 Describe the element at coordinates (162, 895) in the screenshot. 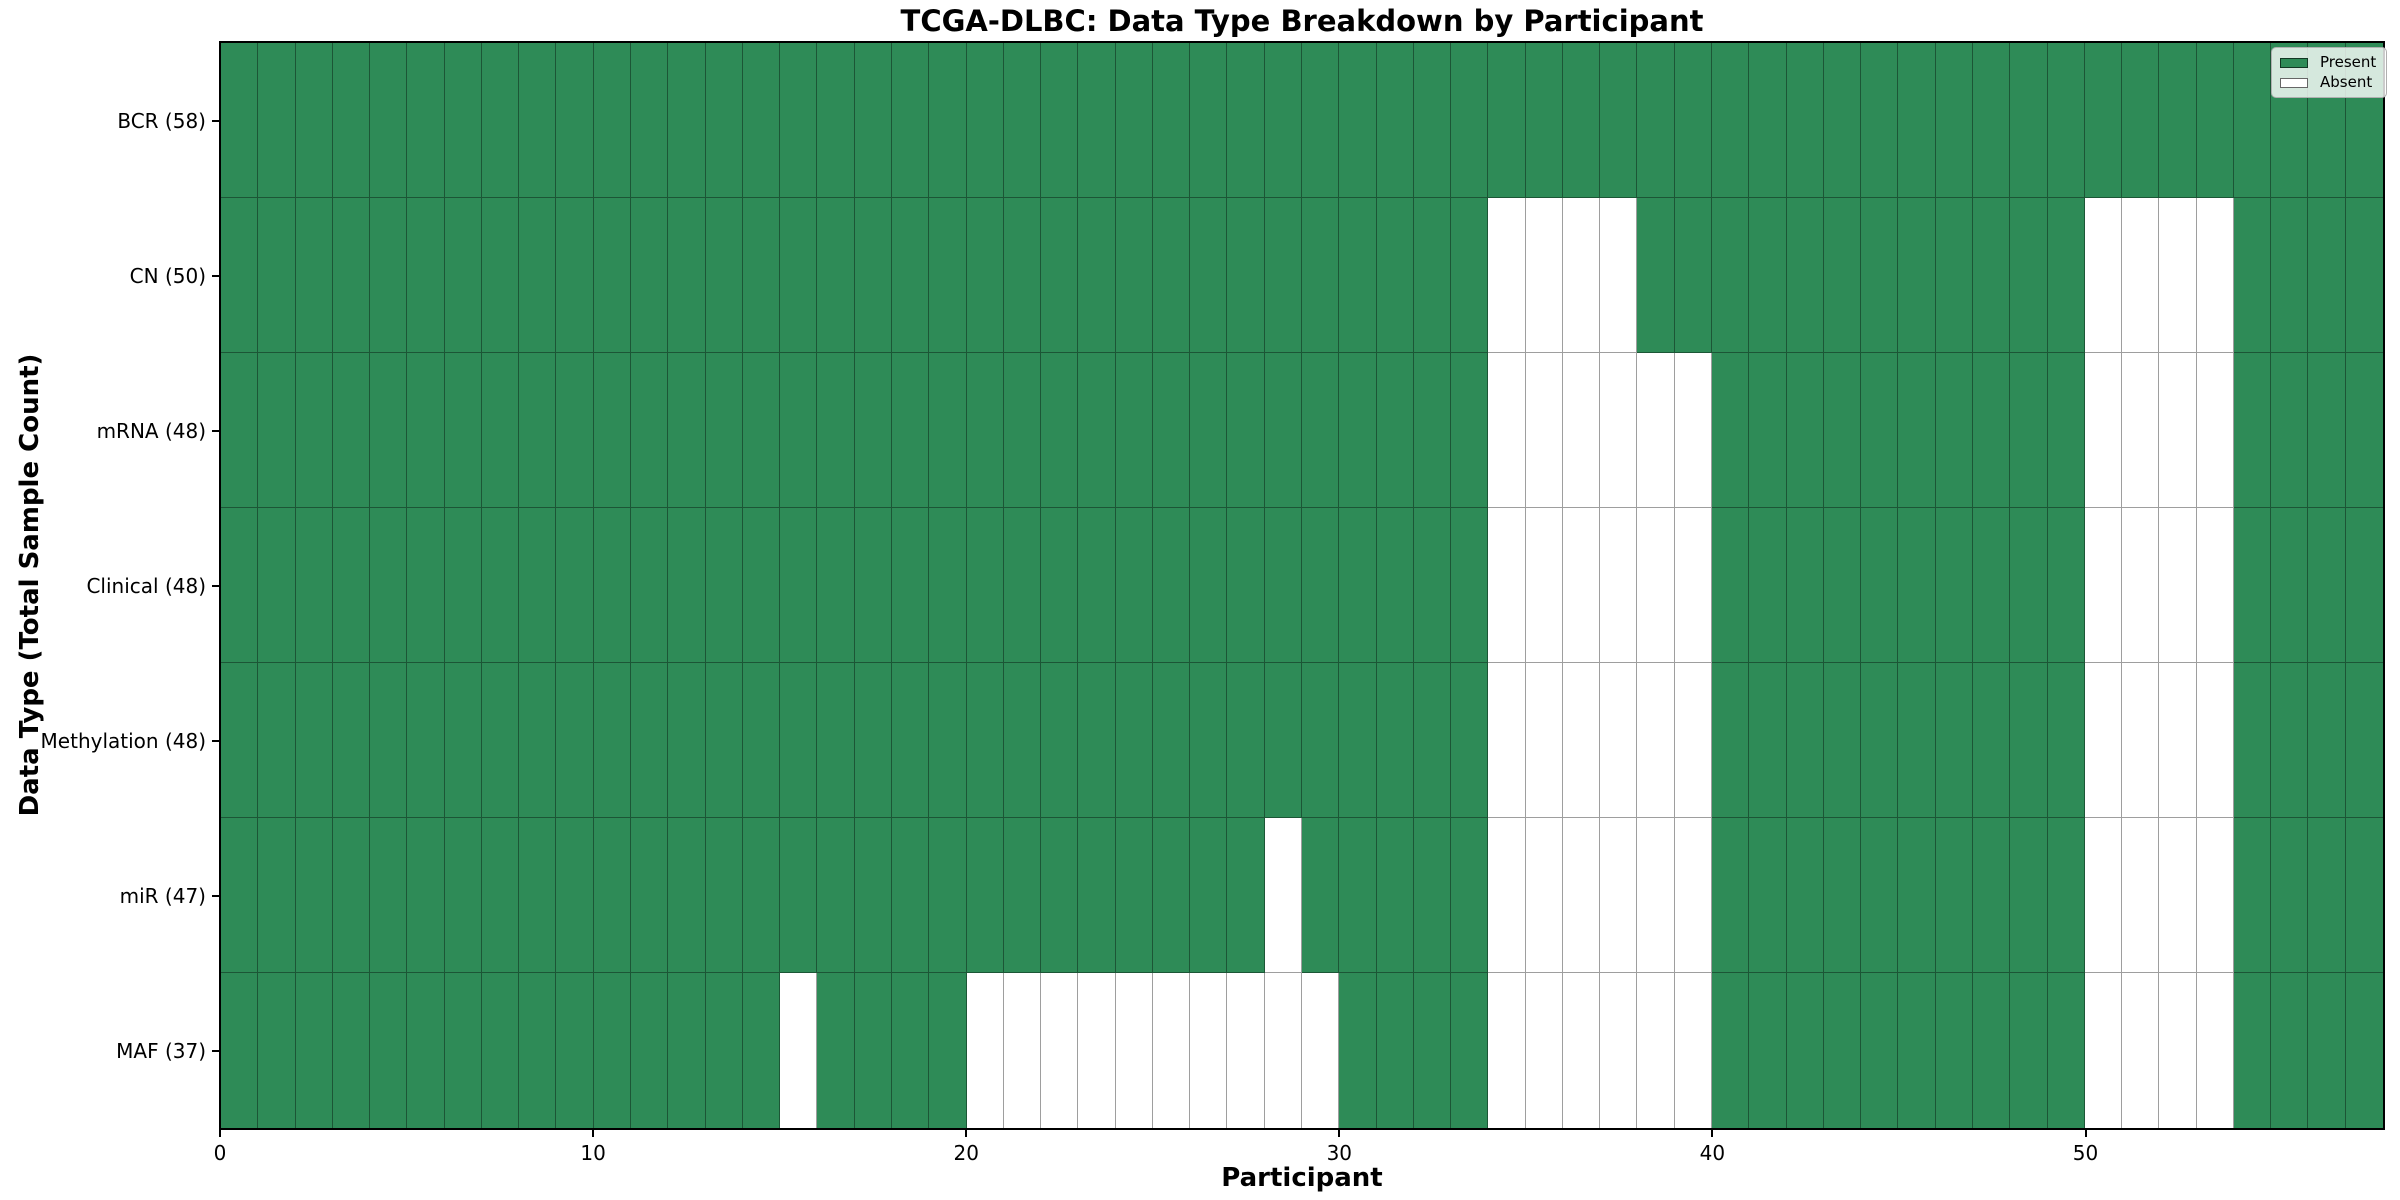

I see `y-tick-label: miR (47)` at that location.